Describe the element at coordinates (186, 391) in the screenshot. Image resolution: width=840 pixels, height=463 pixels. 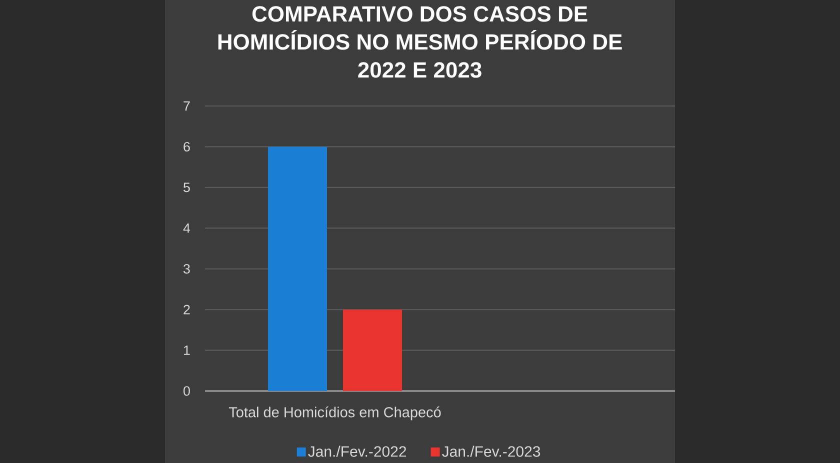
I see `y-tick-label: 0` at that location.